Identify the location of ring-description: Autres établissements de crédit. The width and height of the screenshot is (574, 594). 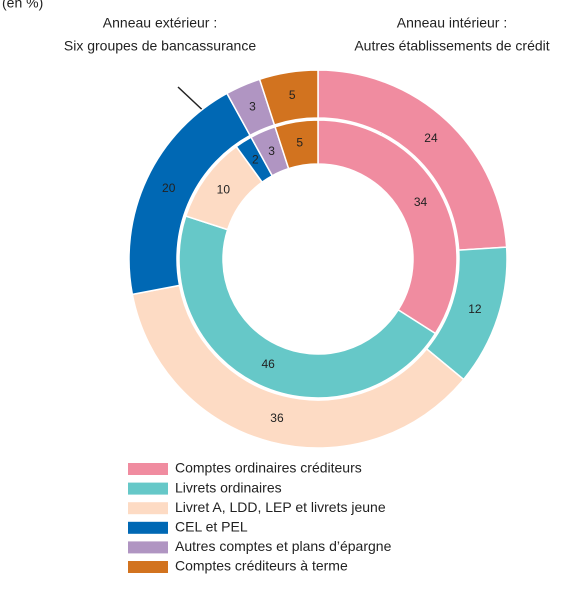
(451, 46).